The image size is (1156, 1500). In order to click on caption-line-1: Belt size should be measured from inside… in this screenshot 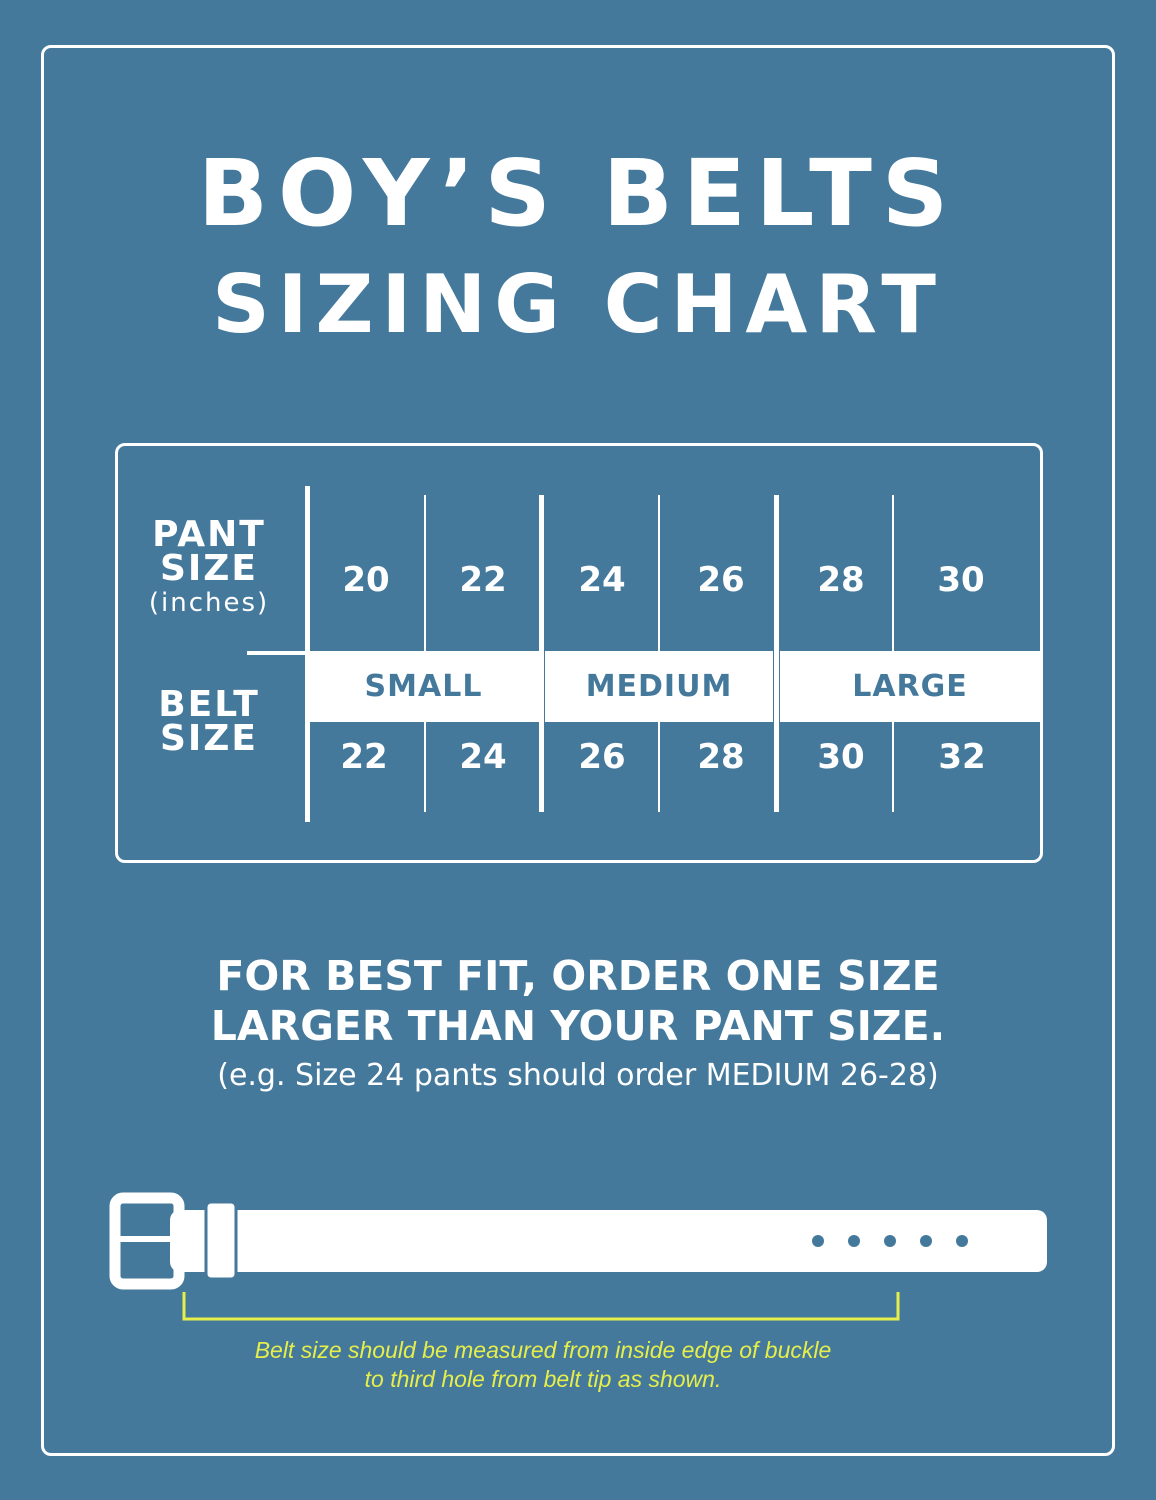, I will do `click(543, 1350)`.